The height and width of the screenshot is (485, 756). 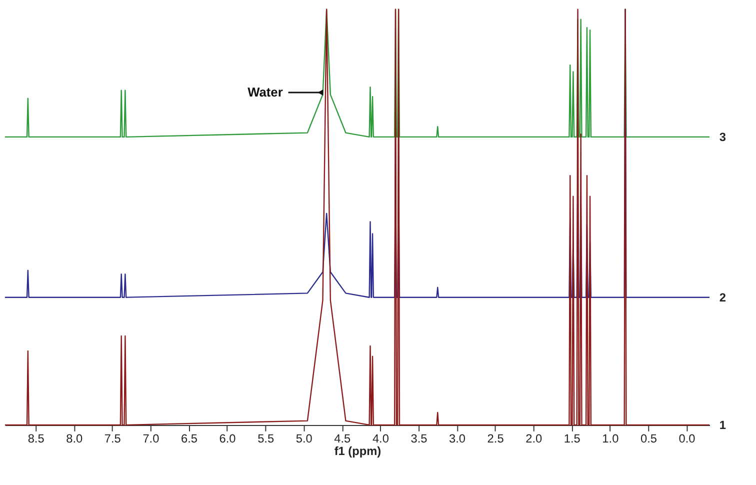 I want to click on x-tick-label: 2.5, so click(x=495, y=438).